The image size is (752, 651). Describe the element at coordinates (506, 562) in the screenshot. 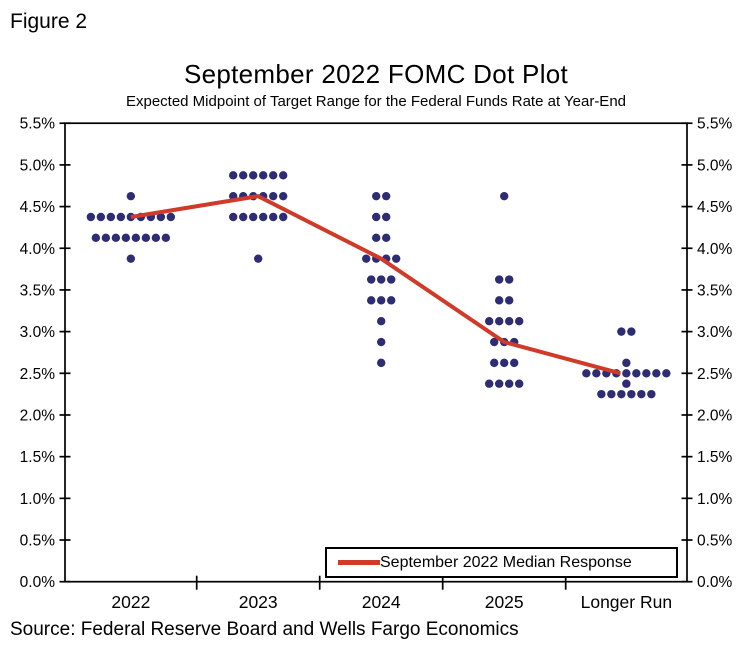

I see `legend-label: September 2022 Median Response` at that location.